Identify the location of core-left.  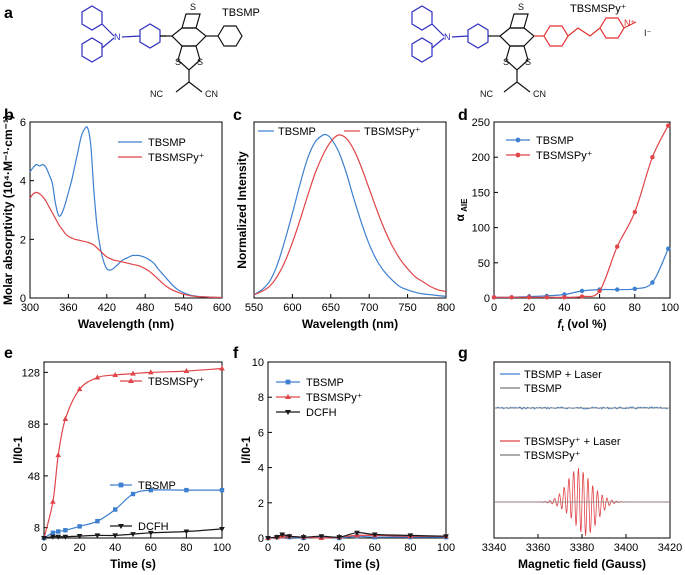
(201, 53).